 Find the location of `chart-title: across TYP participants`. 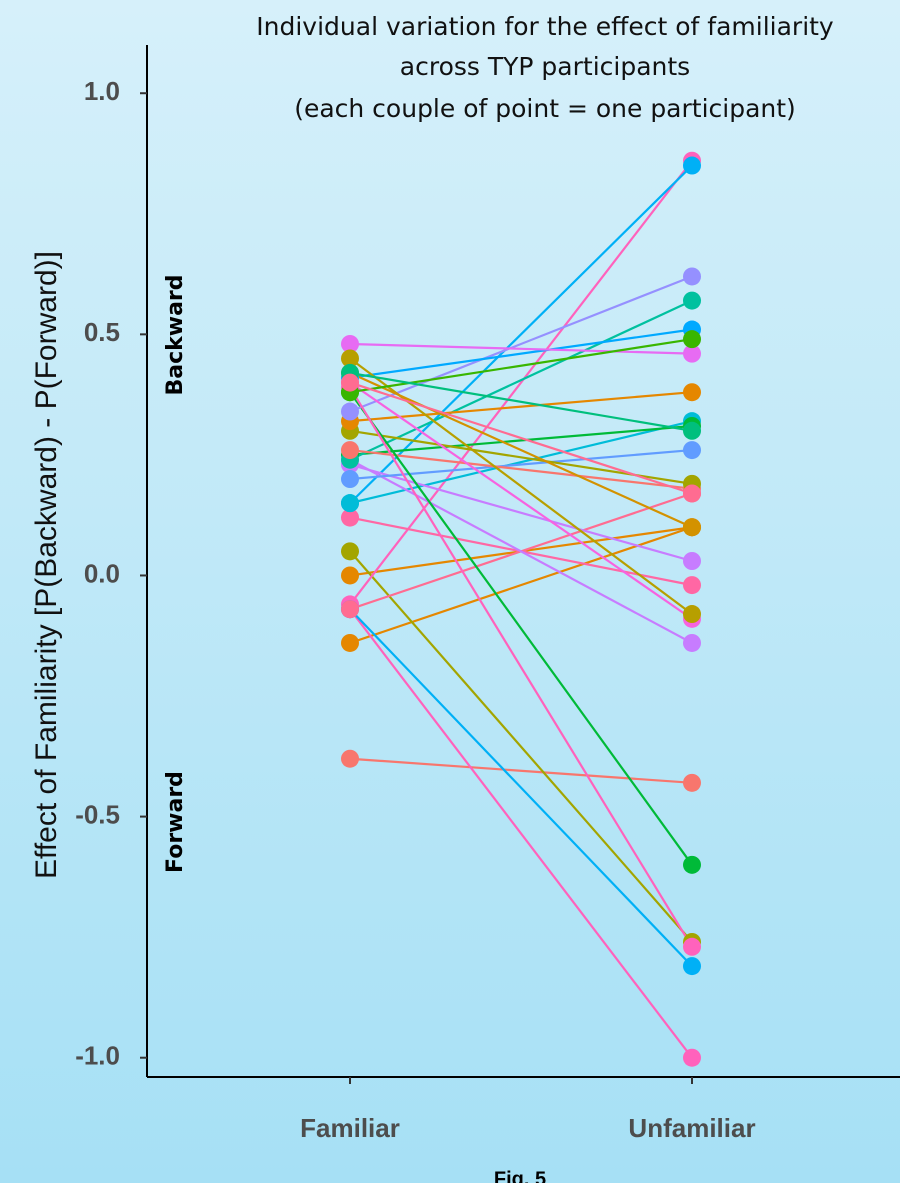

chart-title: across TYP participants is located at coordinates (545, 66).